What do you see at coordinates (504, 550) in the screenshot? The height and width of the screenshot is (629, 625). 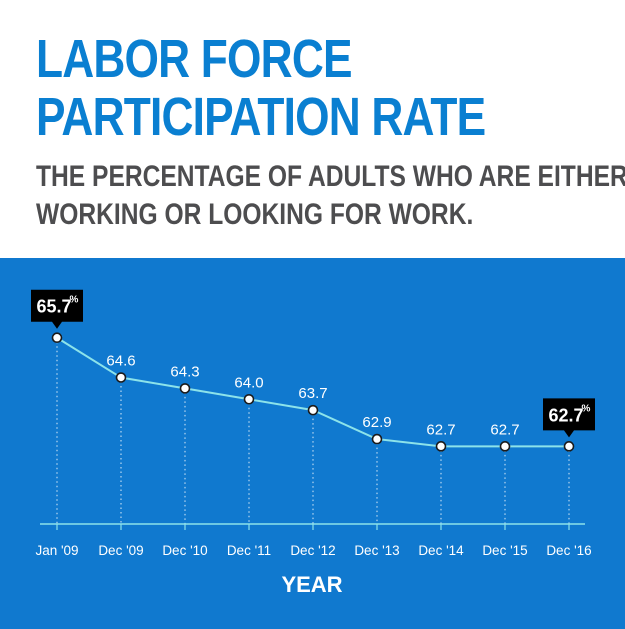 I see `x-tick-label: Dec '15` at bounding box center [504, 550].